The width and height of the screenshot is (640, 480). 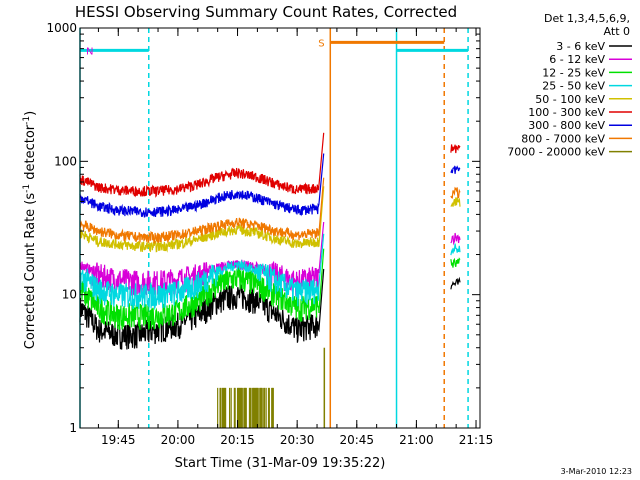 What do you see at coordinates (596, 471) in the screenshot?
I see `timestamp-stamp: 3-Mar-2010 12:23` at bounding box center [596, 471].